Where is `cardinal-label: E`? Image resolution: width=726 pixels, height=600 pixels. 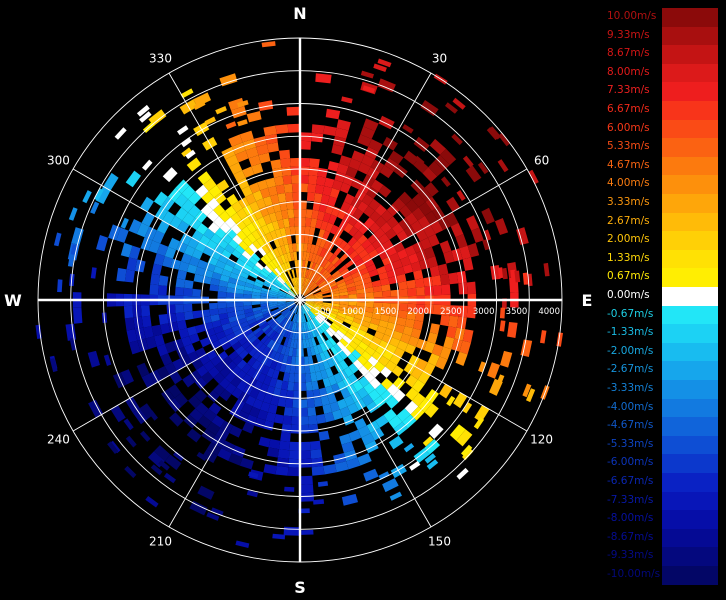 cardinal-label: E is located at coordinates (587, 300).